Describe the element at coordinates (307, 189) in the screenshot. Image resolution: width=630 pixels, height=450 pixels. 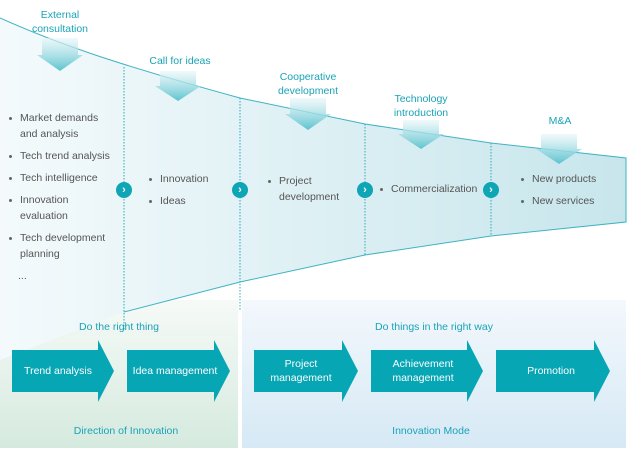
I see `list-item: Project development` at that location.